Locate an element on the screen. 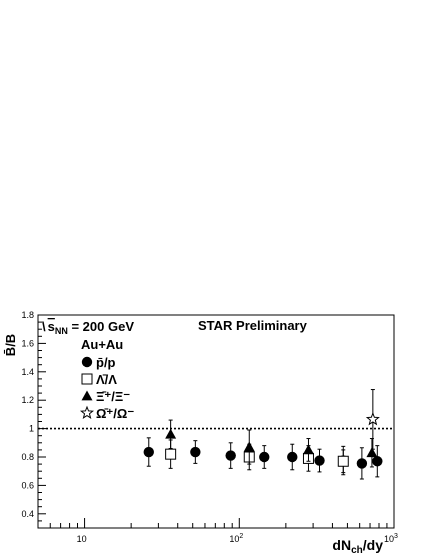 This screenshot has height=555, width=429. status-label: STAR Preliminary is located at coordinates (253, 325).